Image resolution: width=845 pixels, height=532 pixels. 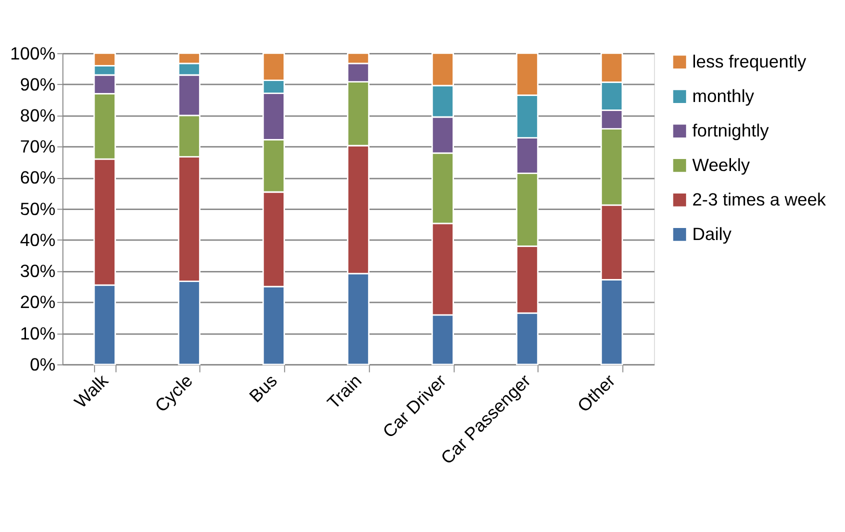 I want to click on legend-label: monthly, so click(x=723, y=96).